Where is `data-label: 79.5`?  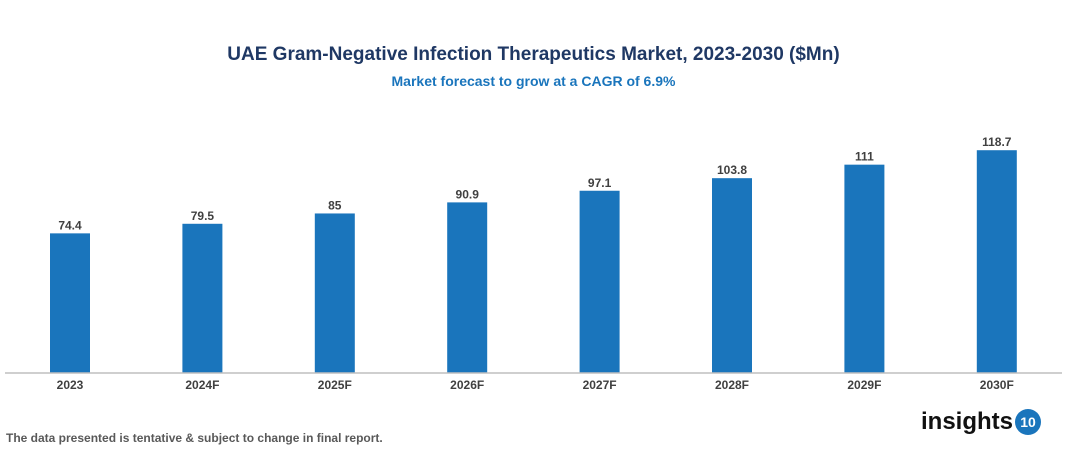 data-label: 79.5 is located at coordinates (203, 216).